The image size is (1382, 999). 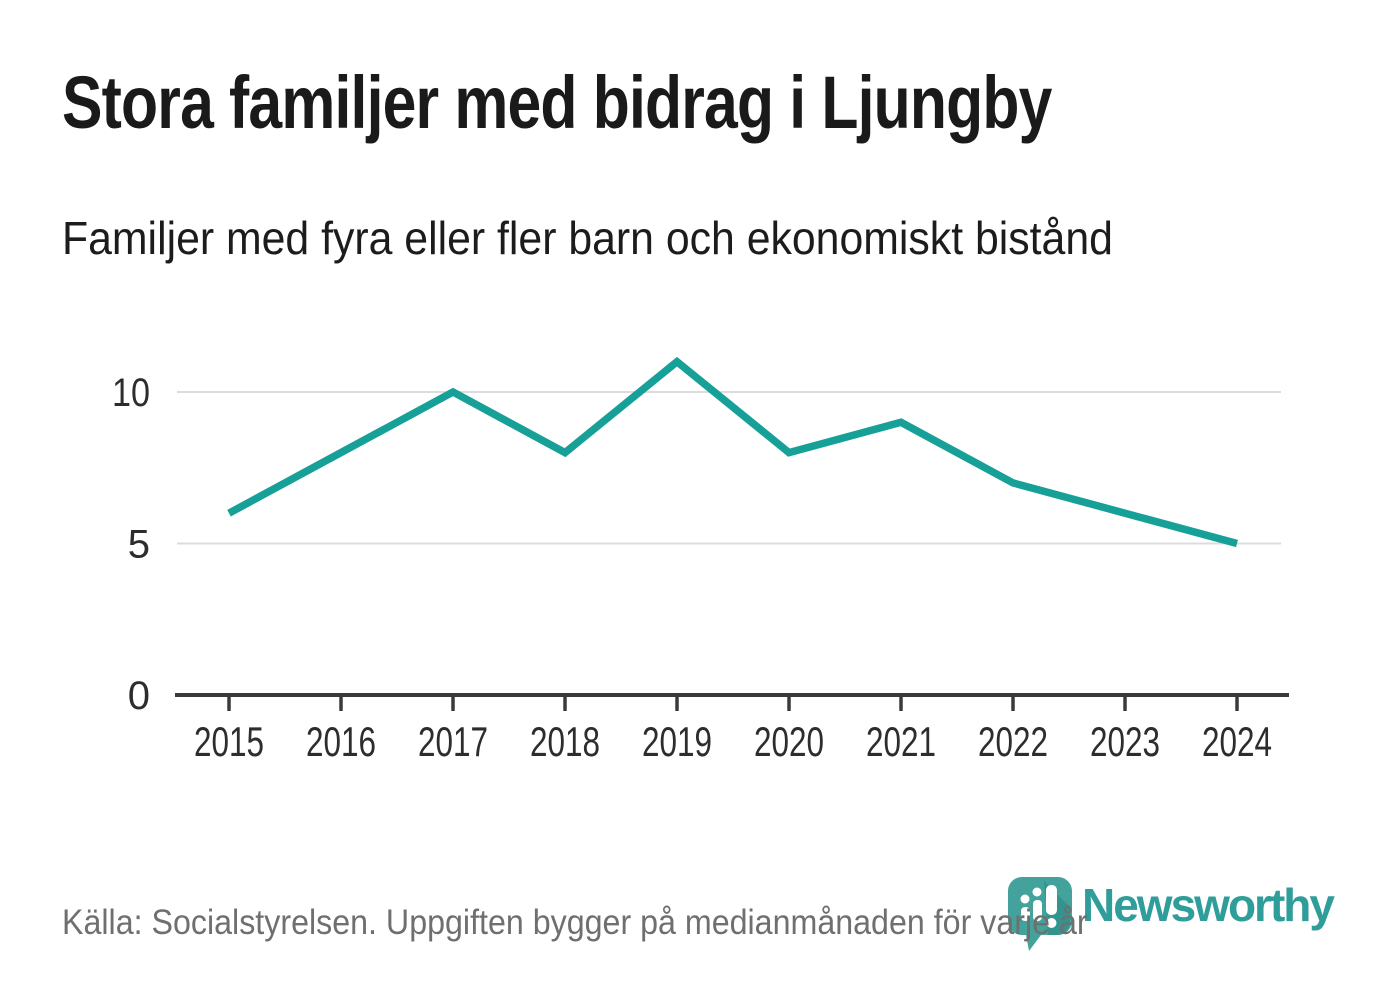 I want to click on x-axis-label-2017: 2017, so click(x=453, y=741).